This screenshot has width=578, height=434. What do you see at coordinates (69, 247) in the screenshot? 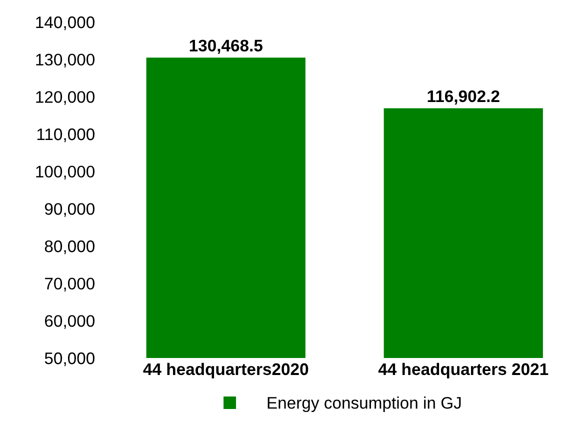
I see `y-tick-label: 80,000` at bounding box center [69, 247].